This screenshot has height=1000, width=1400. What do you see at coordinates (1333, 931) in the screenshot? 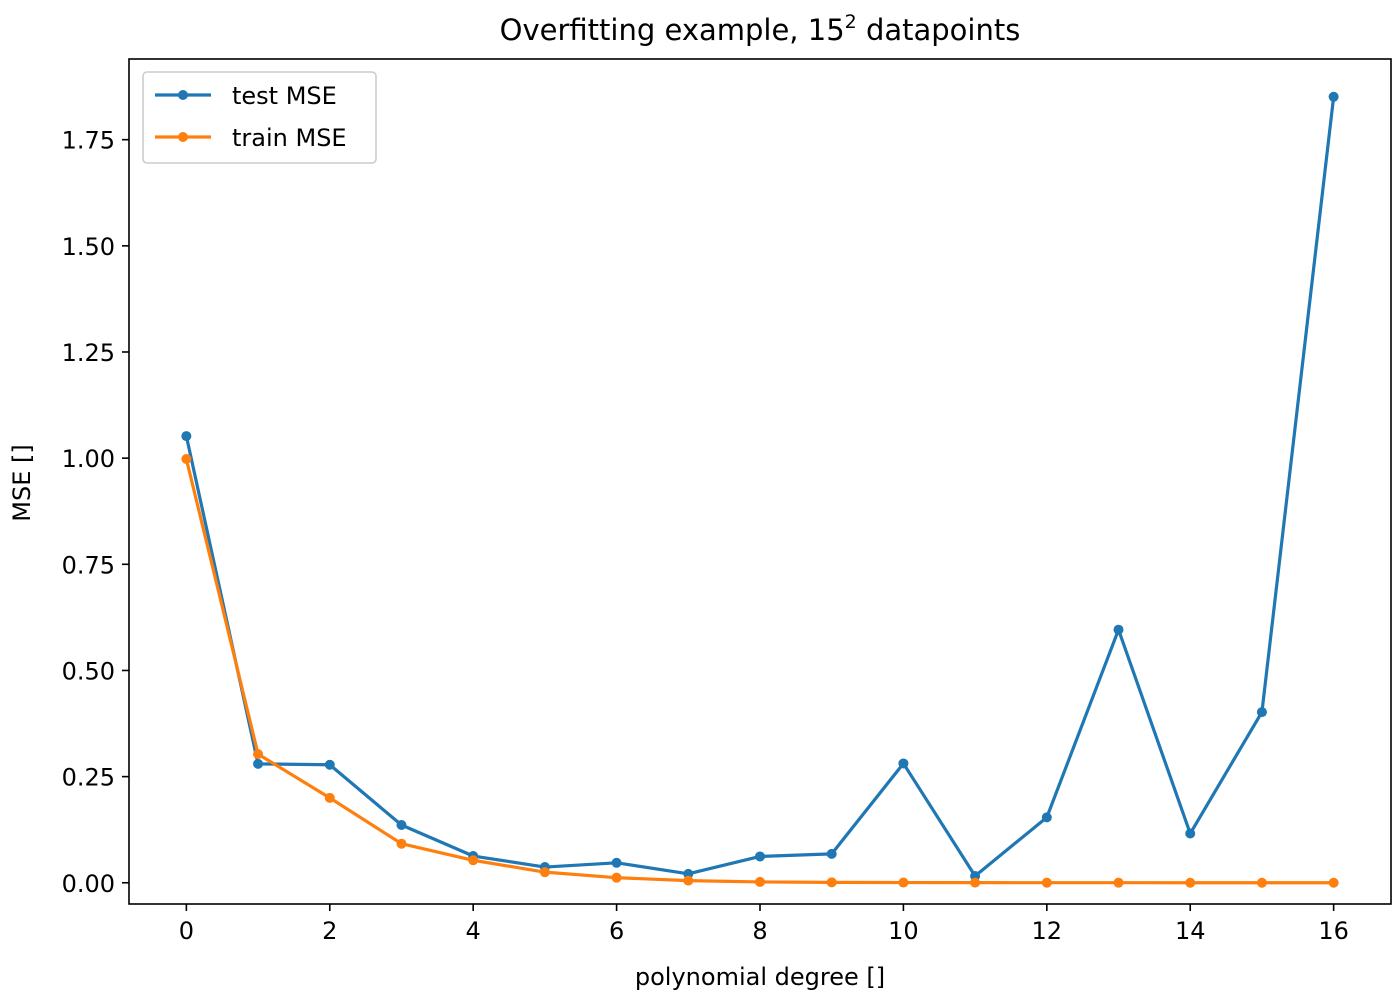
I see `x-tick-label: 16` at bounding box center [1333, 931].